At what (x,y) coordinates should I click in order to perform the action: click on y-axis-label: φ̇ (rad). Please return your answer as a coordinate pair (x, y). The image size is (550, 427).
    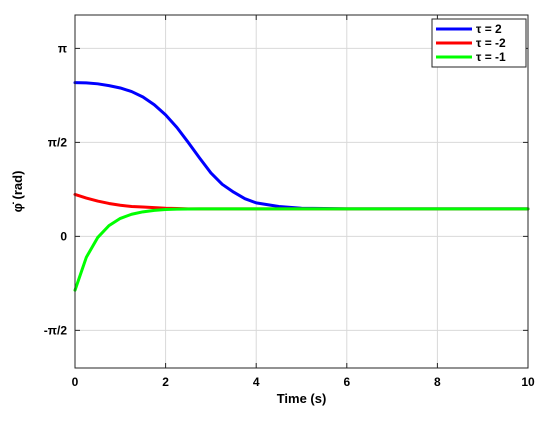
    Looking at the image, I should click on (17, 192).